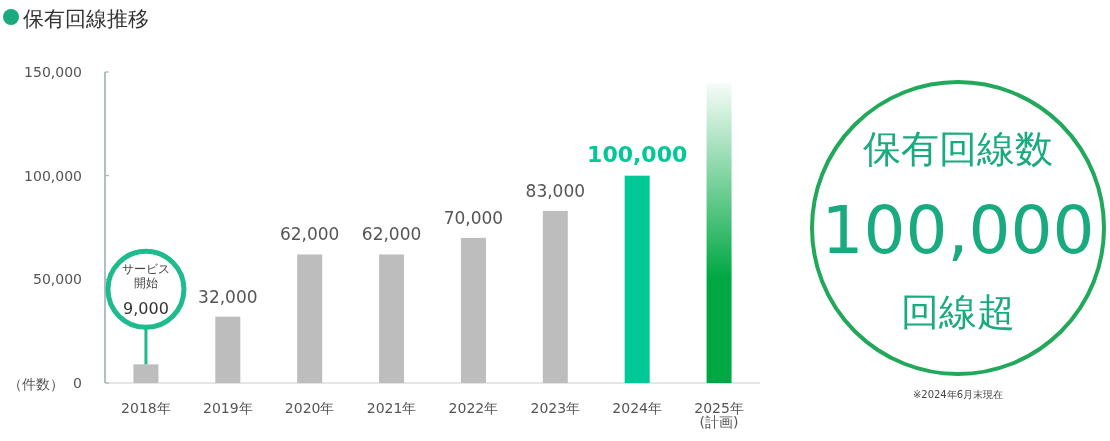 The height and width of the screenshot is (441, 1110). I want to click on x-tick-label: 2019年, so click(227, 408).